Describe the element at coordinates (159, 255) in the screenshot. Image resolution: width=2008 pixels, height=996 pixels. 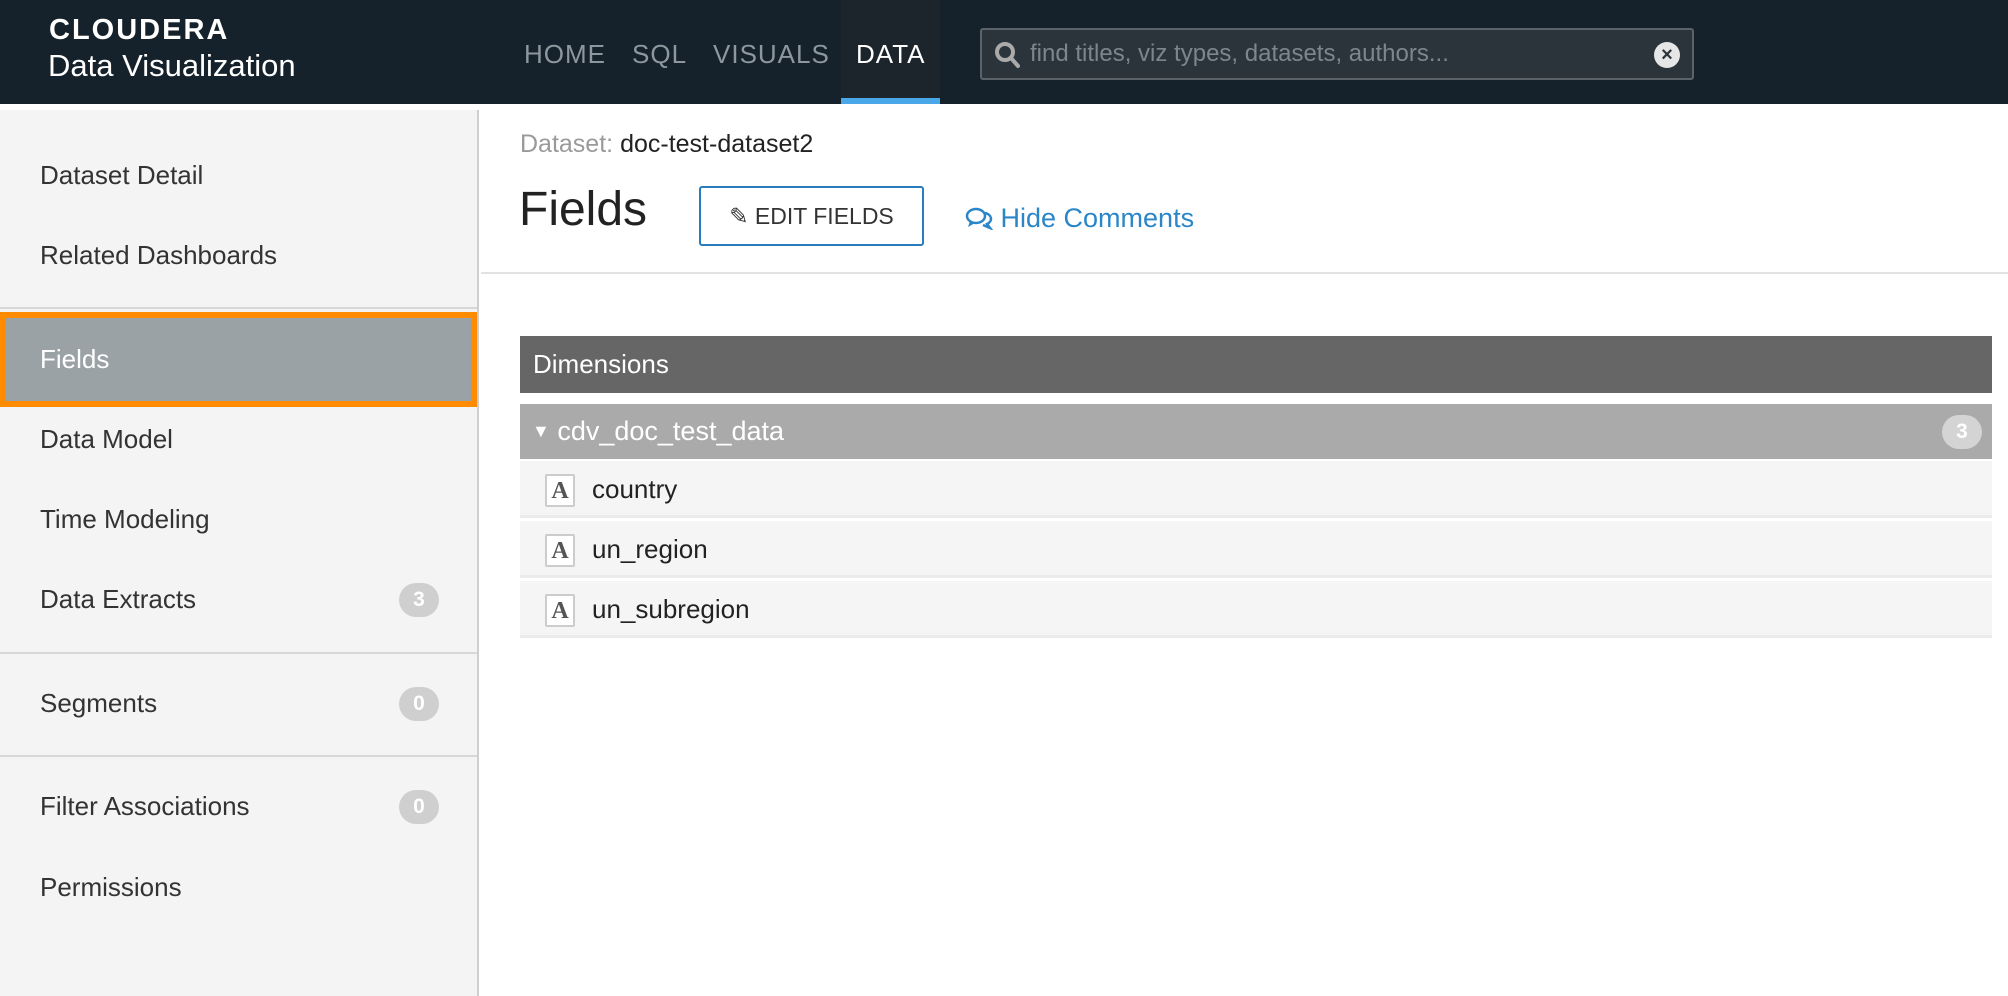
I see `sidebar-item-label: Related Dashboards` at that location.